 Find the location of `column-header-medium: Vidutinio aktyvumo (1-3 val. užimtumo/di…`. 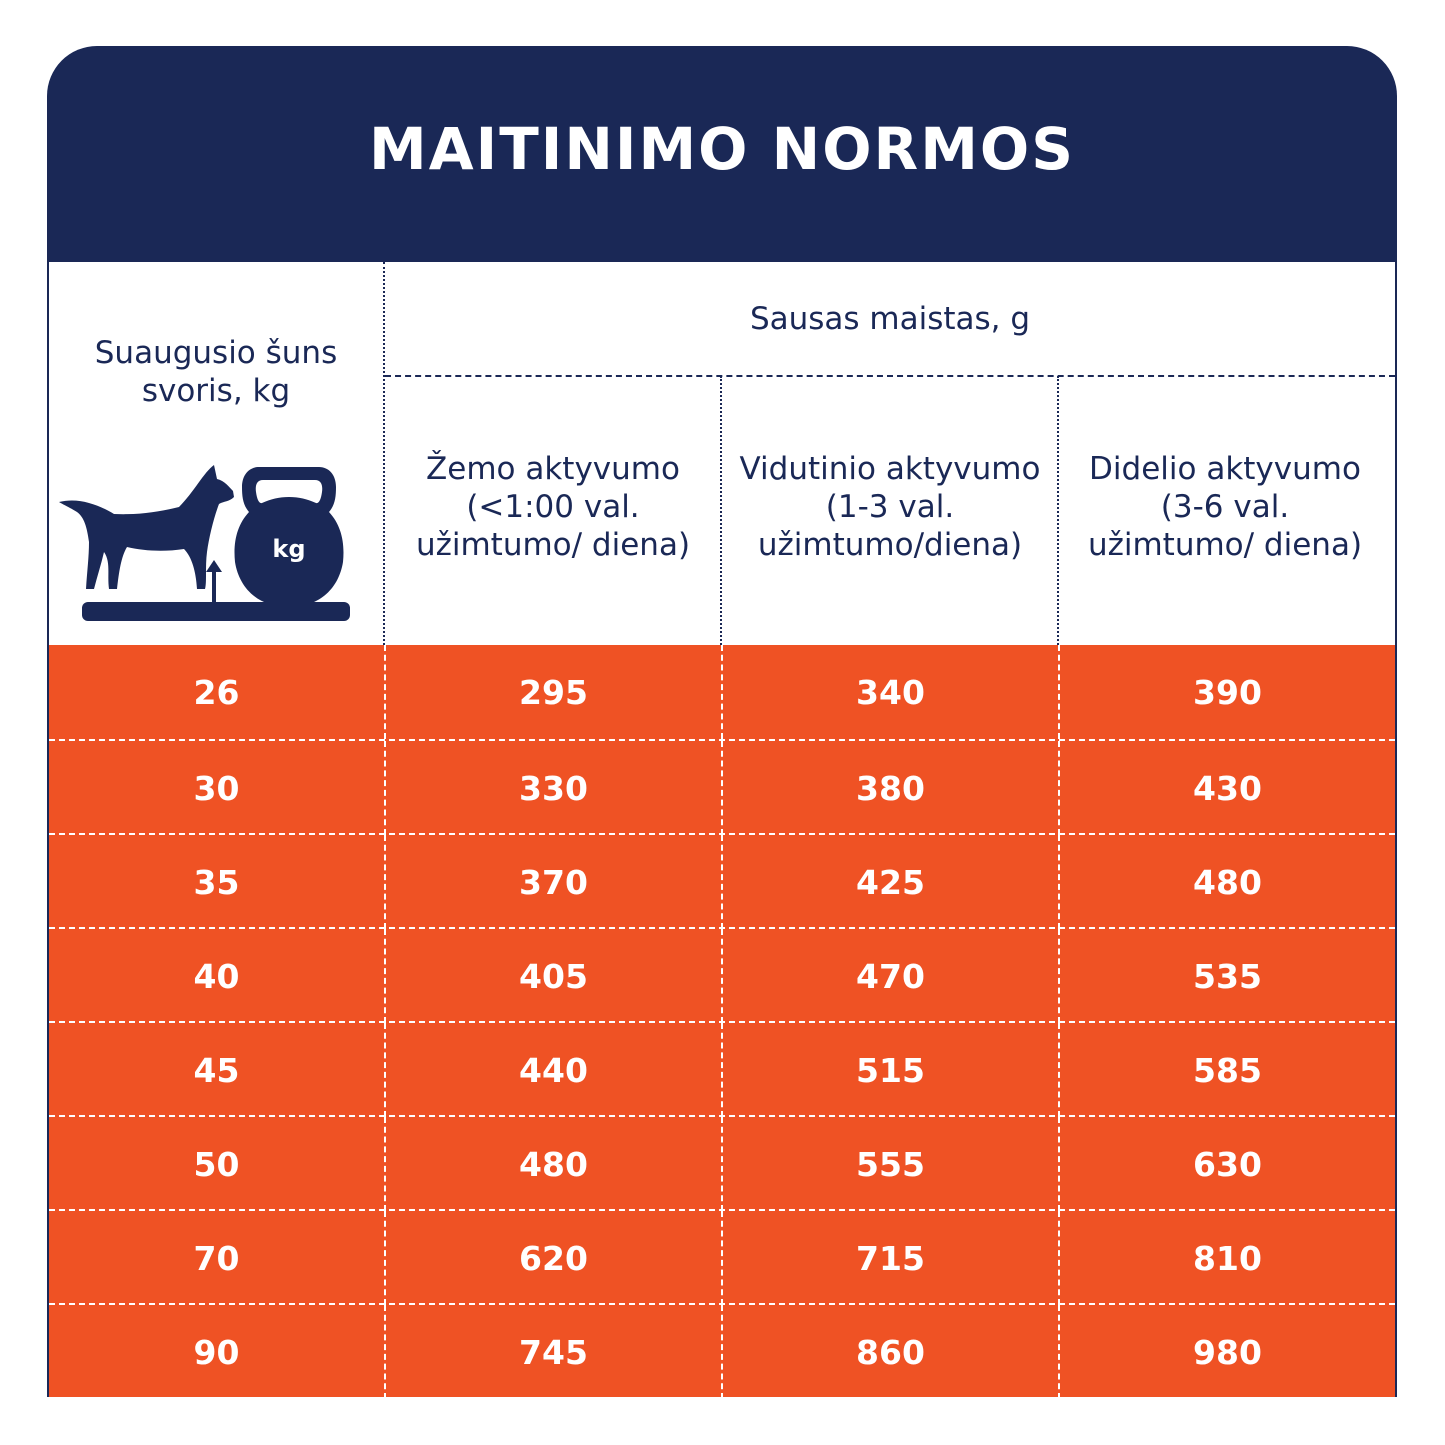

column-header-medium: Vidutinio aktyvumo (1-3 val. užimtumo/di… is located at coordinates (890, 507).